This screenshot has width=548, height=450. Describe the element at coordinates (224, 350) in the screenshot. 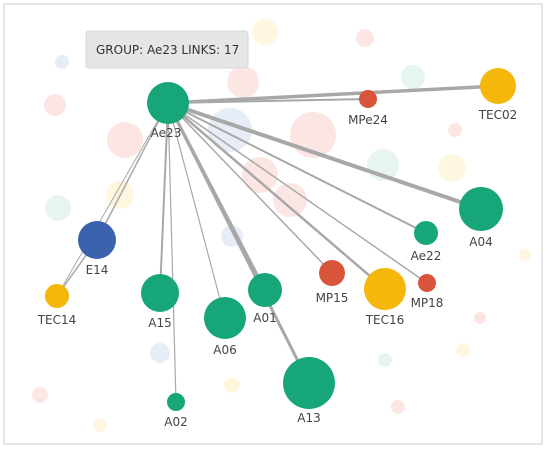

I see `node-label: A06` at that location.